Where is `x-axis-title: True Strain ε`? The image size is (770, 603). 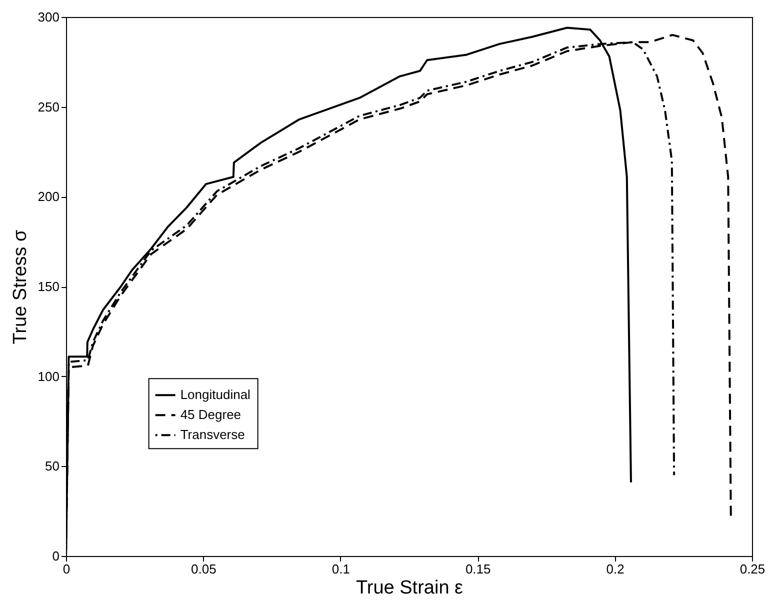
x-axis-title: True Strain ε is located at coordinates (410, 588).